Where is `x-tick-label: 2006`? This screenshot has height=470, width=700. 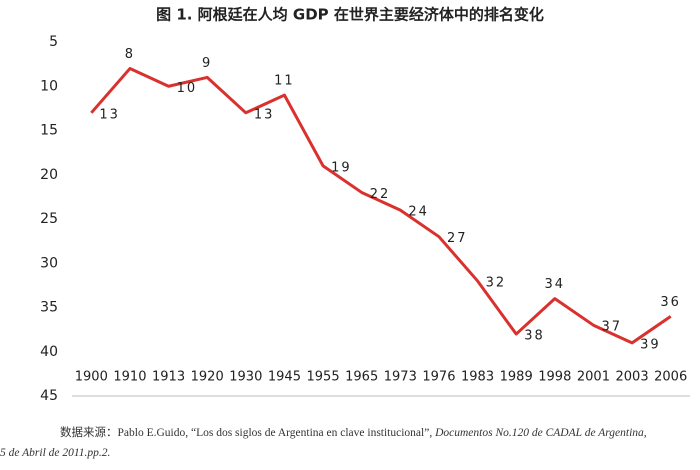 x-tick-label: 2006 is located at coordinates (670, 377).